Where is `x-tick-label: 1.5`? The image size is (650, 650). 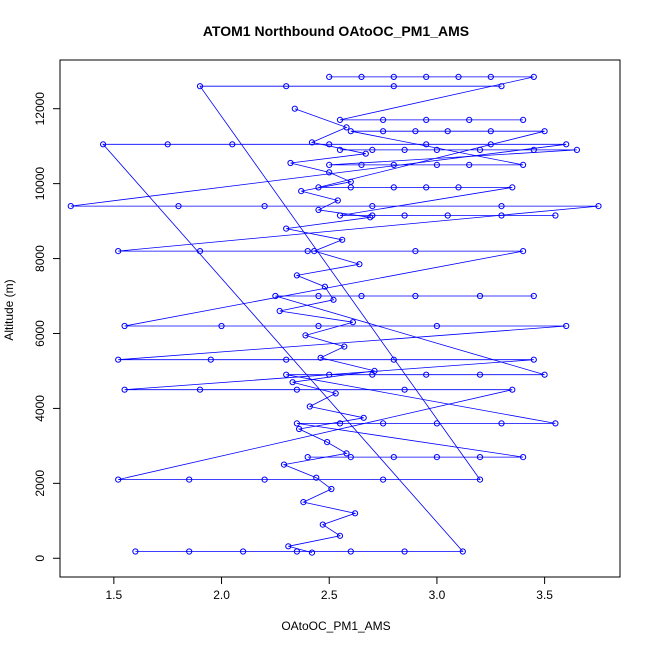 x-tick-label: 1.5 is located at coordinates (114, 595).